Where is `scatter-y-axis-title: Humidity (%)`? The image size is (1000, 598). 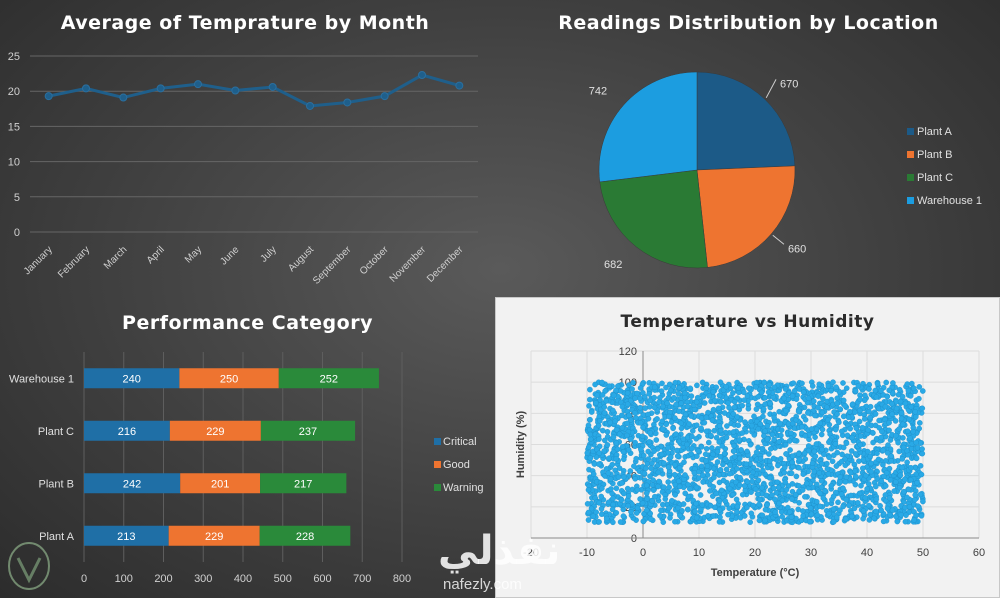
scatter-y-axis-title: Humidity (%) is located at coordinates (521, 445).